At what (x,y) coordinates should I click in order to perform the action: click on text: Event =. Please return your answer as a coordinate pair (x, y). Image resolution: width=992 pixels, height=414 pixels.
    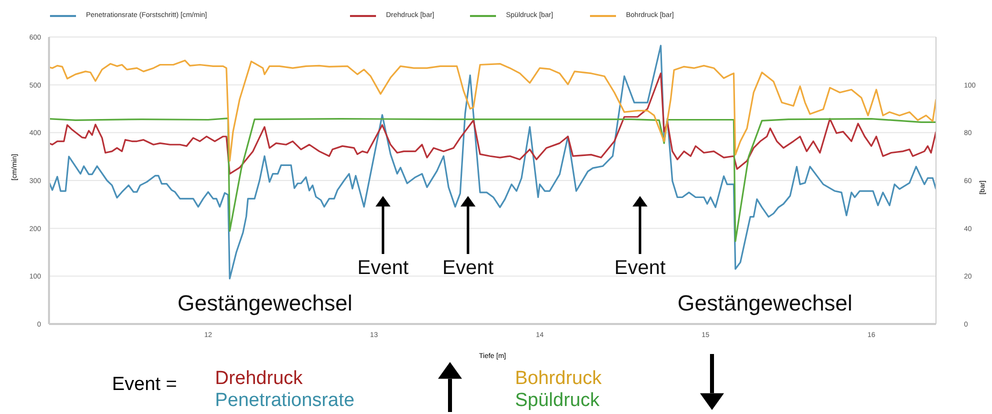
    Looking at the image, I should click on (144, 384).